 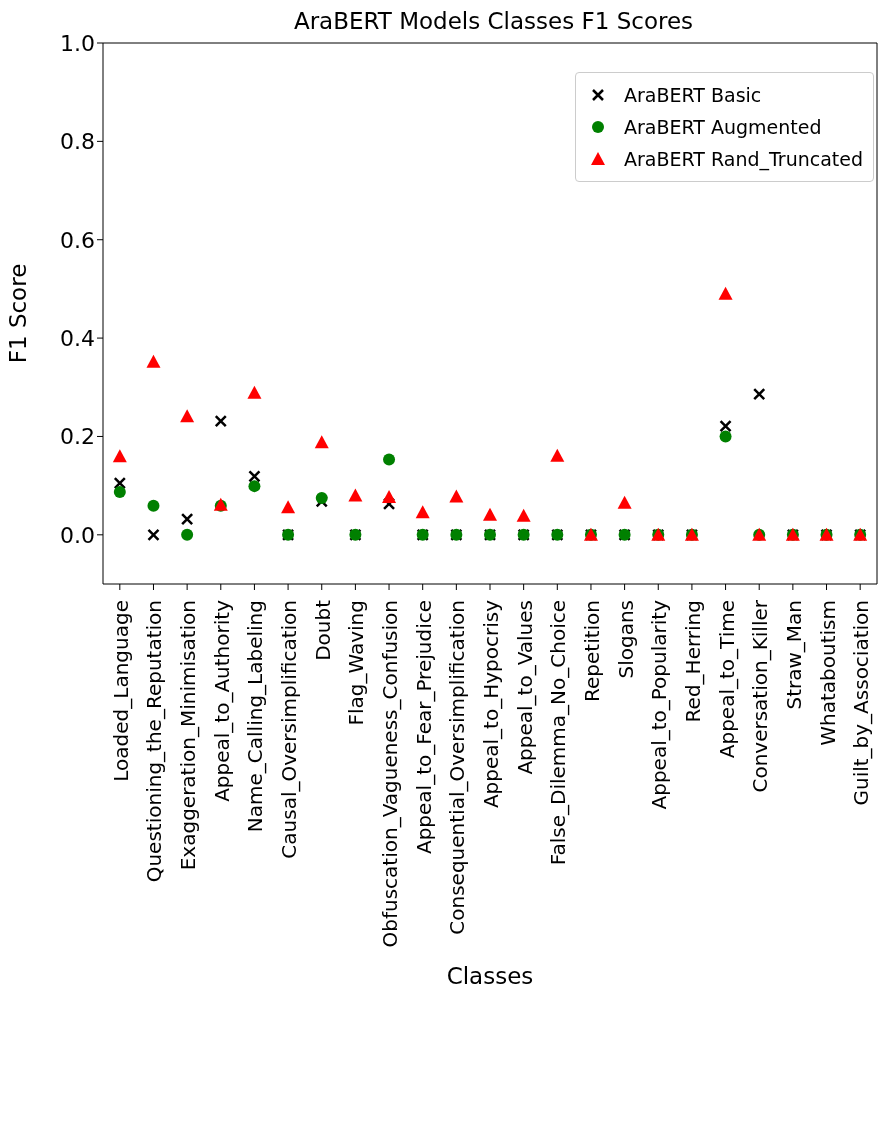 What do you see at coordinates (743, 159) in the screenshot?
I see `legend-label: AraBERT Rand_Truncated` at bounding box center [743, 159].